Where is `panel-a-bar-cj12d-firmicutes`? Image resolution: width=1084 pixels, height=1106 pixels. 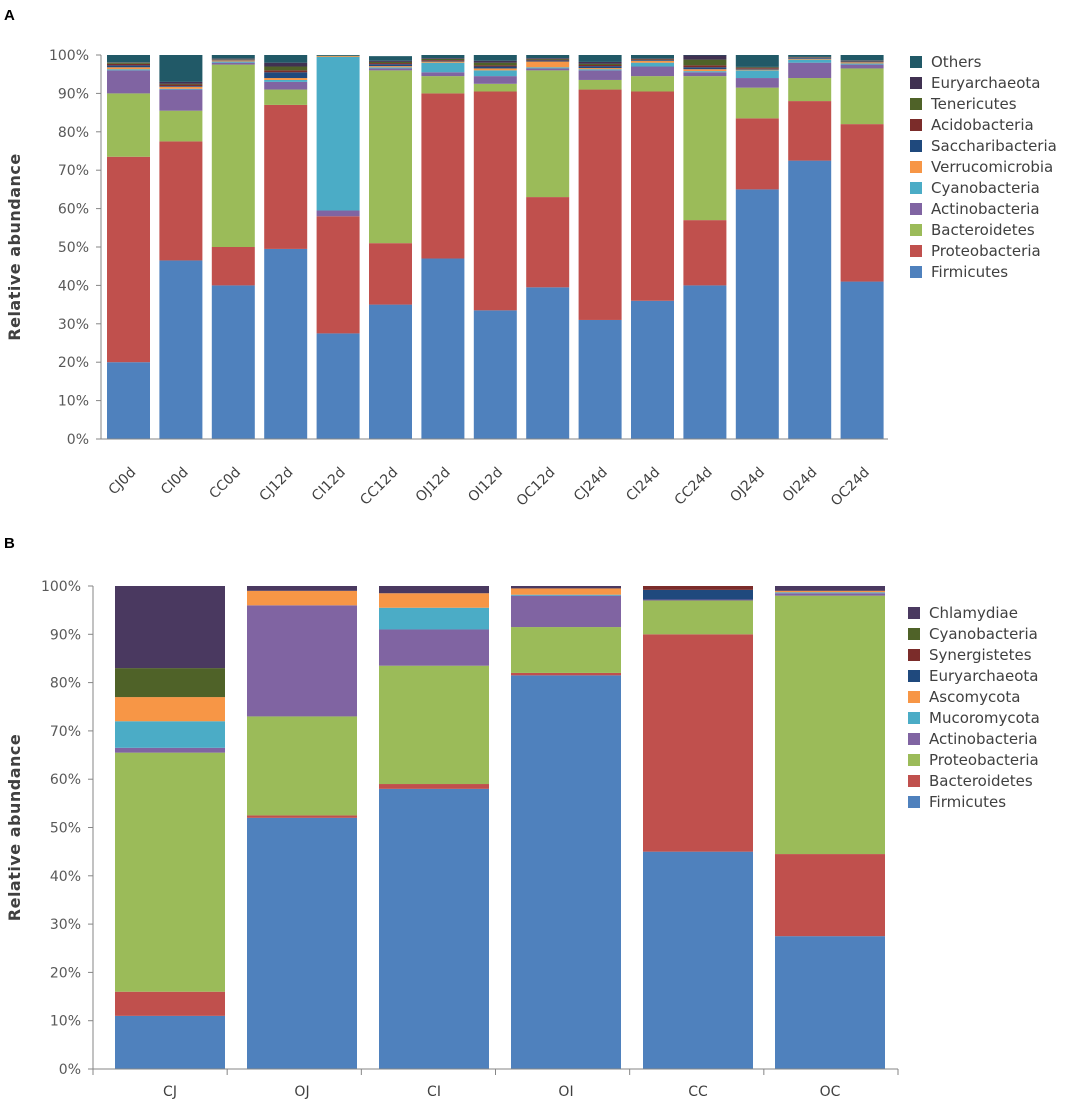
panel-a-bar-cj12d-firmicutes is located at coordinates (286, 343).